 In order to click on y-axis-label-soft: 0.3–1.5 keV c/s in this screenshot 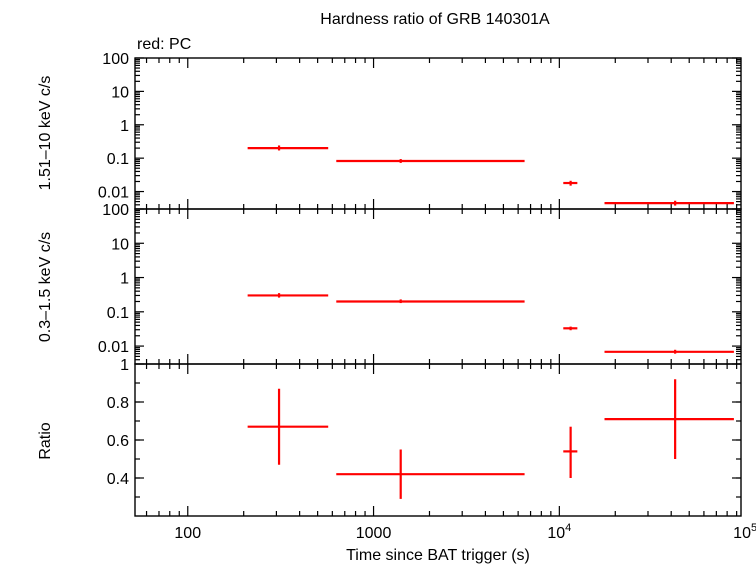, I will do `click(45, 287)`.